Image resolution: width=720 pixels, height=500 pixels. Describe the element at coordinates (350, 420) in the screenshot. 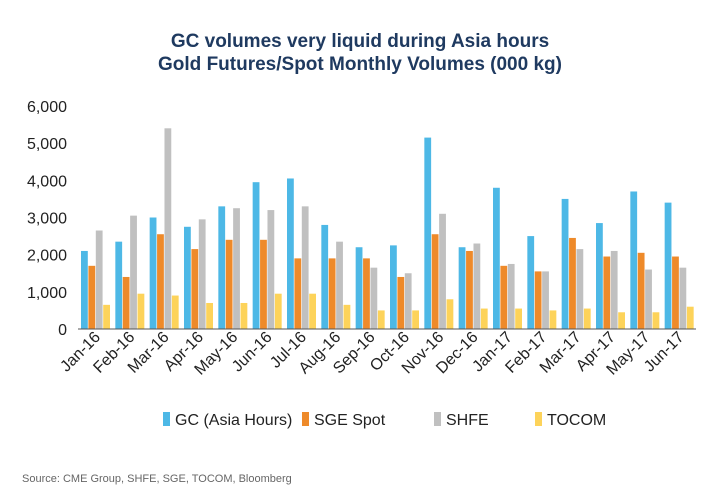

I see `legend-label: SGE Spot` at that location.